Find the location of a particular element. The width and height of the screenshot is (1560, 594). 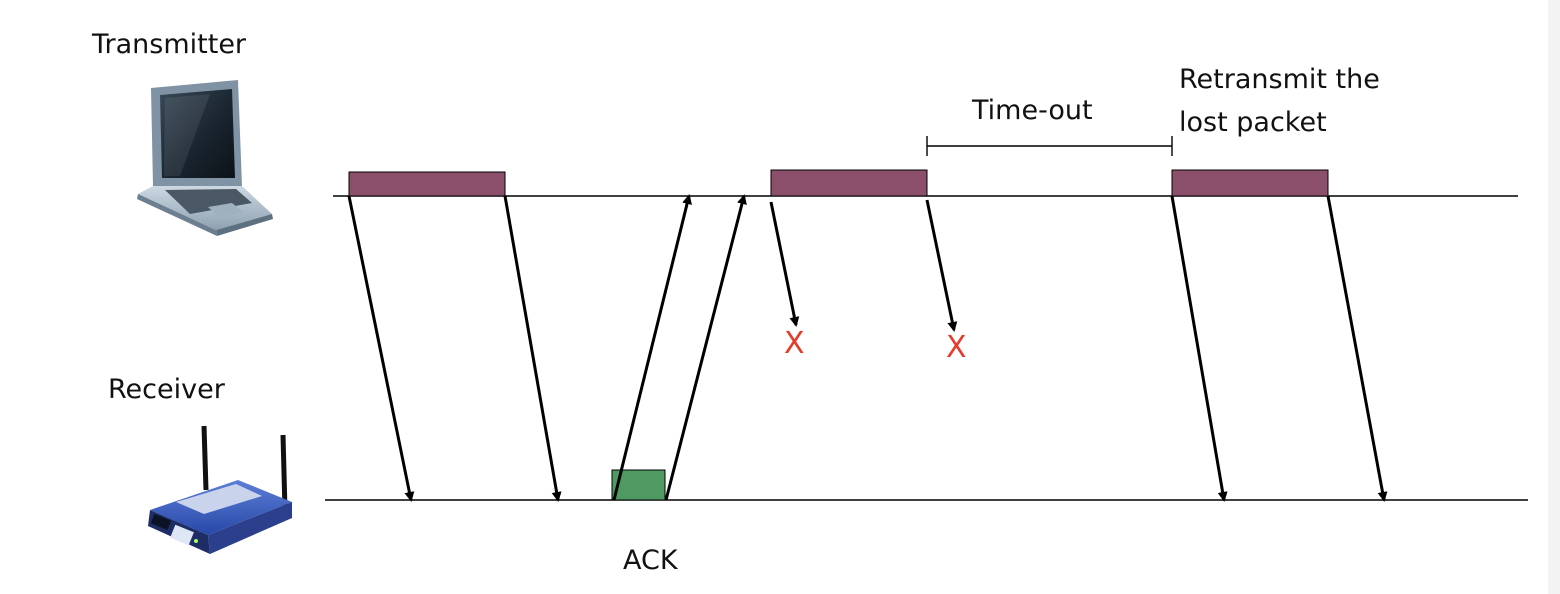

lost-mark-2: X is located at coordinates (956, 347).